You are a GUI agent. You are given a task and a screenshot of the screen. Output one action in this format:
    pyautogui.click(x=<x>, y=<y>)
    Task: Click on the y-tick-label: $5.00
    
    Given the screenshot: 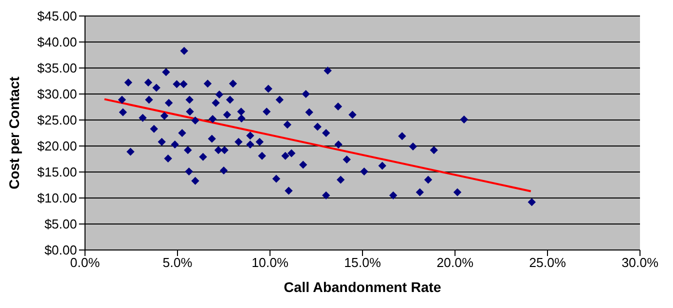 What is the action you would take?
    pyautogui.click(x=60, y=224)
    